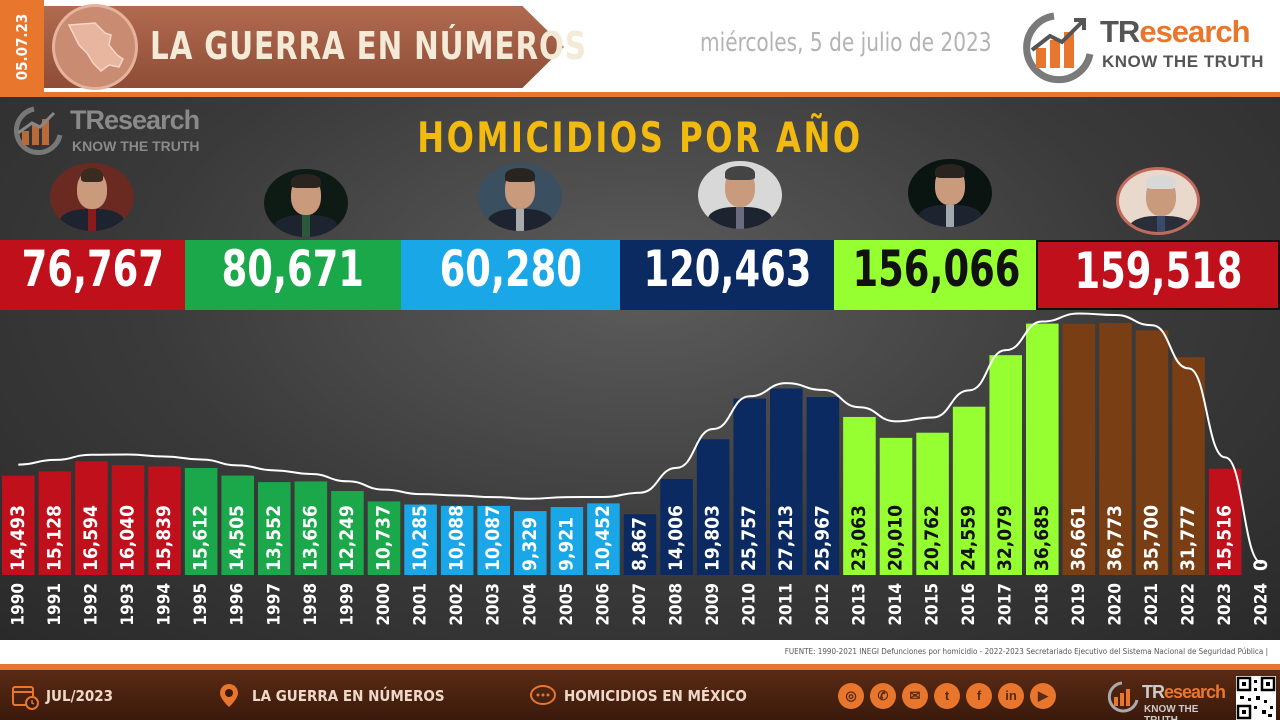 The image size is (1280, 720). Describe the element at coordinates (201, 604) in the screenshot. I see `year-label-1995: 1995` at that location.